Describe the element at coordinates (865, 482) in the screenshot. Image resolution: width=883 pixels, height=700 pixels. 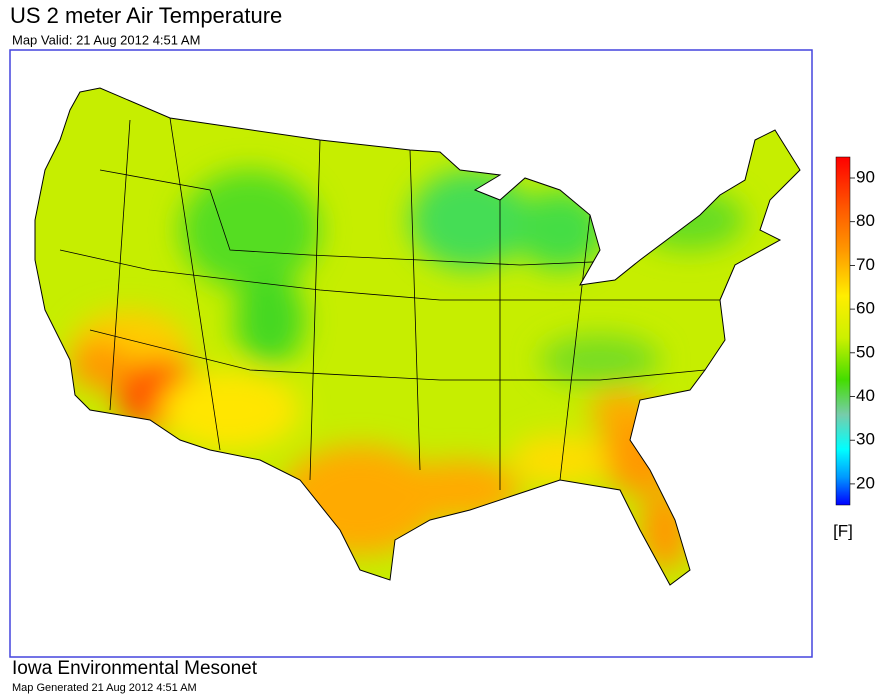
I see `tick-label: 20` at that location.